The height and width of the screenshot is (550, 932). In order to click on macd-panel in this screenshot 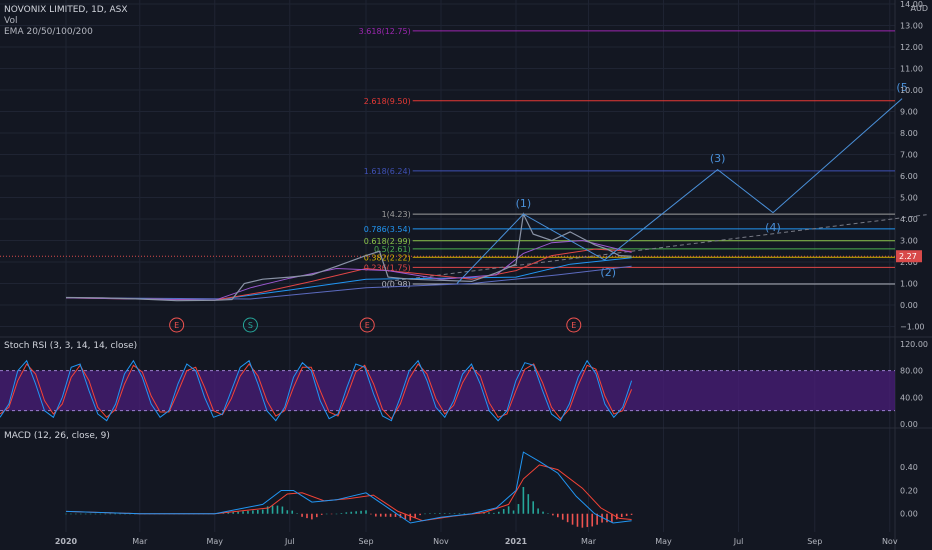, I will do `click(349, 489)`.